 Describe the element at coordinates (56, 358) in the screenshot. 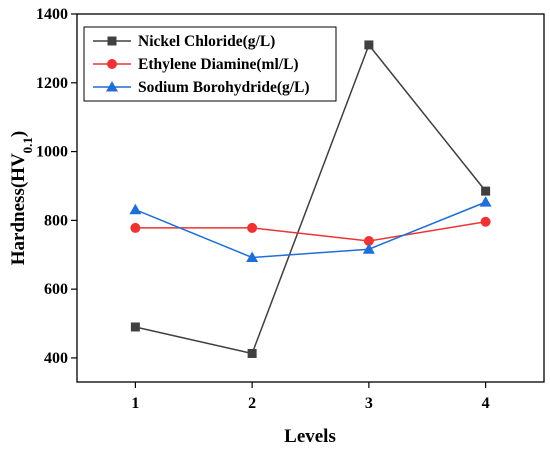

I see `y-tick-label-400: 400` at that location.